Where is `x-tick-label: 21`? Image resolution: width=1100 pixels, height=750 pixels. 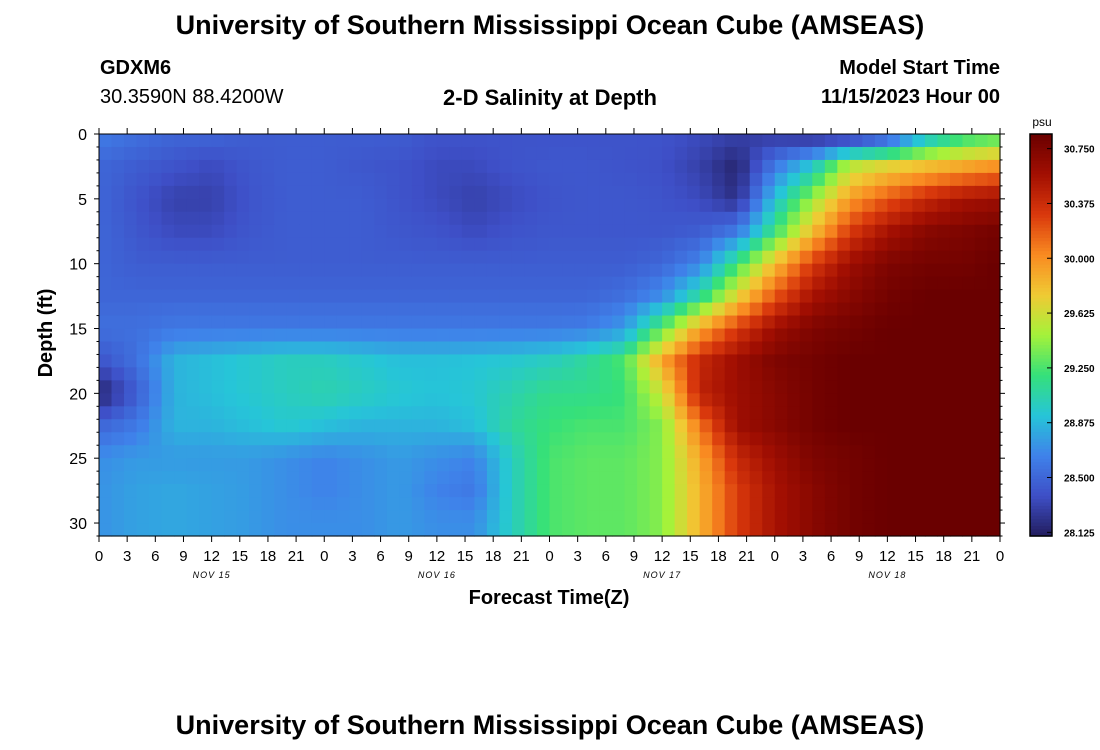
x-tick-label: 21 is located at coordinates (746, 556).